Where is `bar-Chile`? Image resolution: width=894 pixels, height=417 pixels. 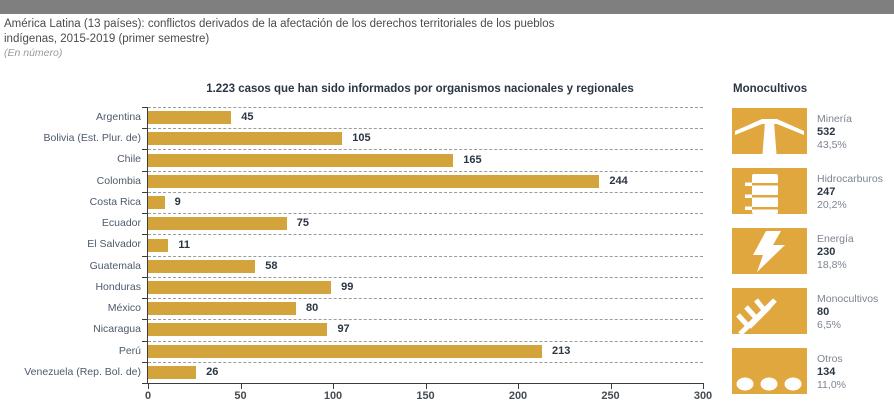
bar-Chile is located at coordinates (301, 160).